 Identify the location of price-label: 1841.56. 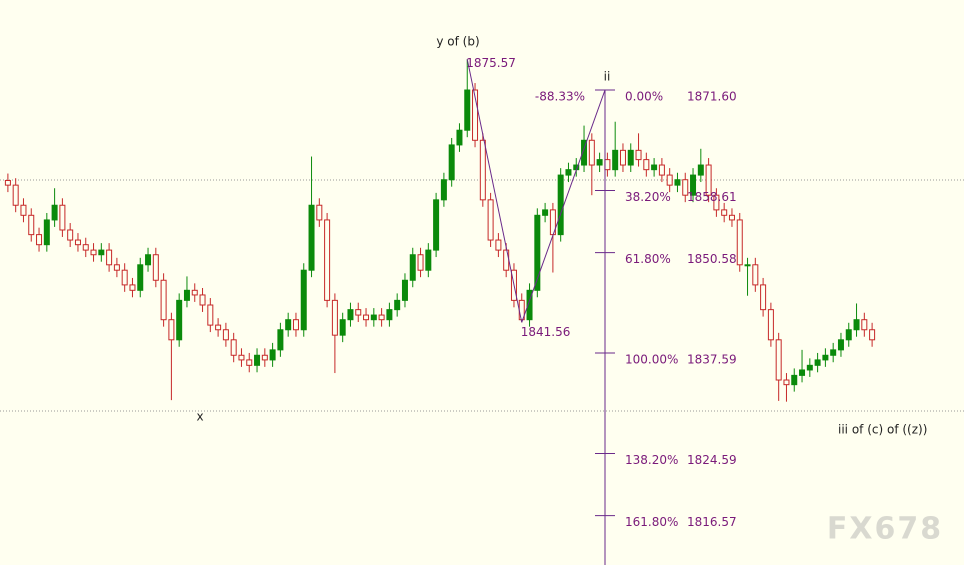
(546, 332).